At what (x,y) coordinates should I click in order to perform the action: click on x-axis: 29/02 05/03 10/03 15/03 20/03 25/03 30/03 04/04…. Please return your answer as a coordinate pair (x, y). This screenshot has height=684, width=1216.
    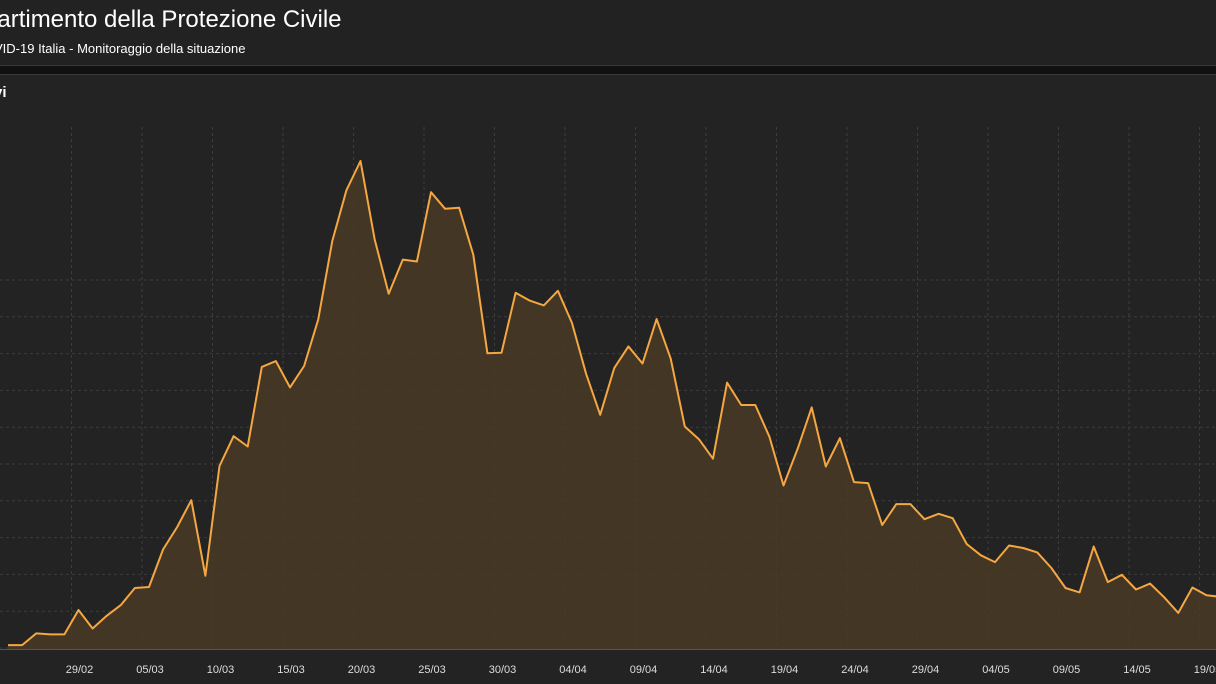
    Looking at the image, I should click on (608, 662).